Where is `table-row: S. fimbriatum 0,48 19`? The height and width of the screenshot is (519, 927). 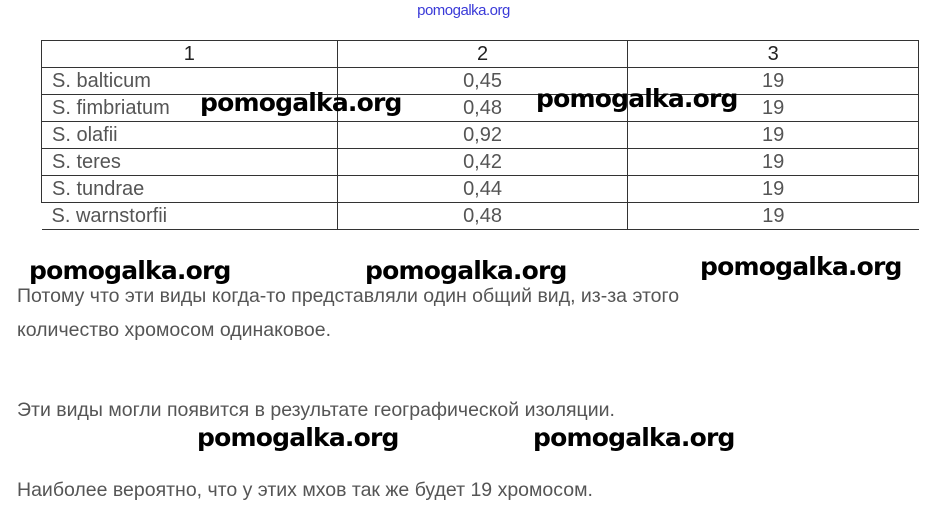
table-row: S. fimbriatum 0,48 19 is located at coordinates (480, 108).